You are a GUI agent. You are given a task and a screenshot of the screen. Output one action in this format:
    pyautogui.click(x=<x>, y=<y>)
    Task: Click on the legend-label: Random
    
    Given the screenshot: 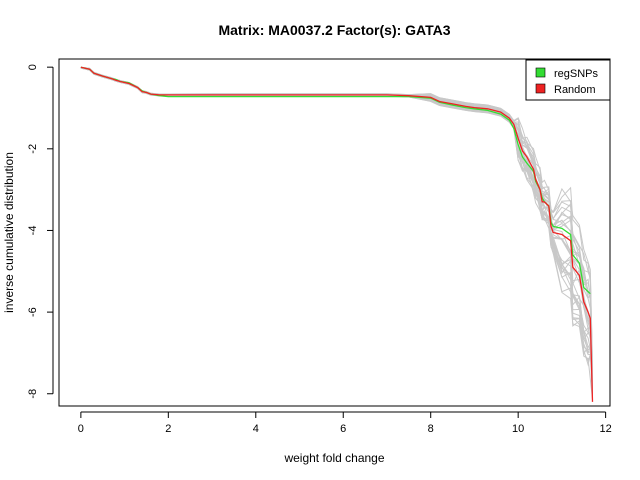 What is the action you would take?
    pyautogui.click(x=575, y=90)
    